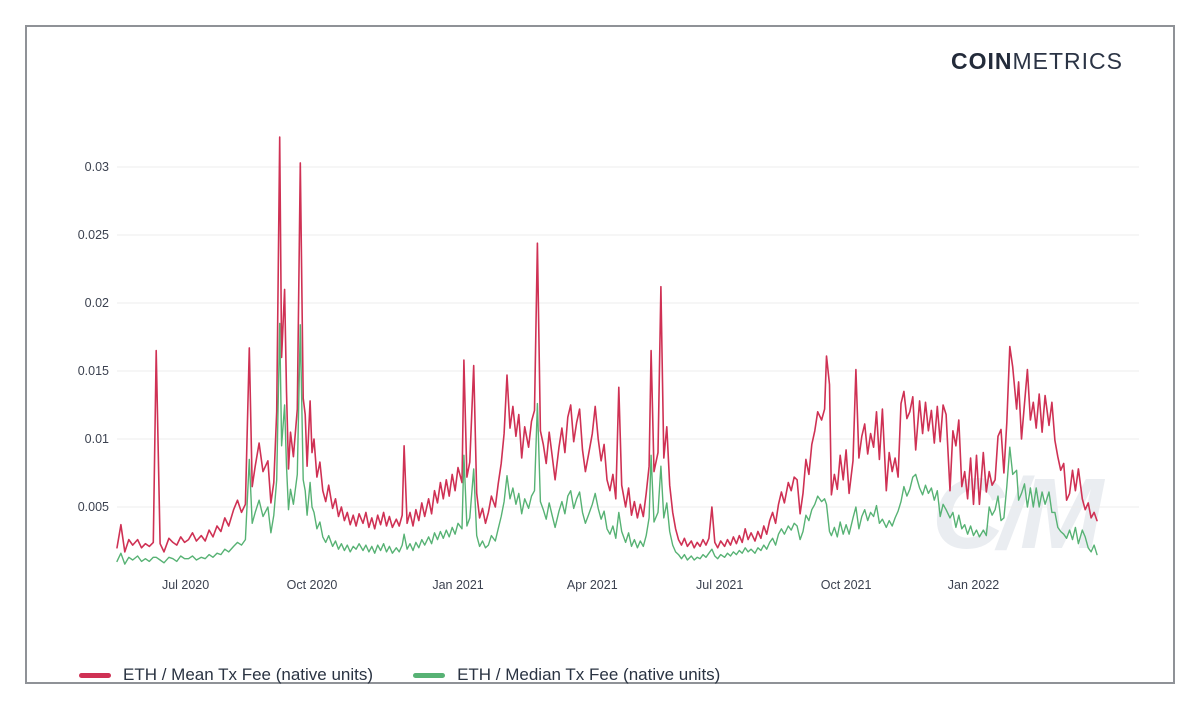 The image size is (1200, 710). Describe the element at coordinates (93, 371) in the screenshot. I see `y-axis-tick-label: 0.015` at that location.